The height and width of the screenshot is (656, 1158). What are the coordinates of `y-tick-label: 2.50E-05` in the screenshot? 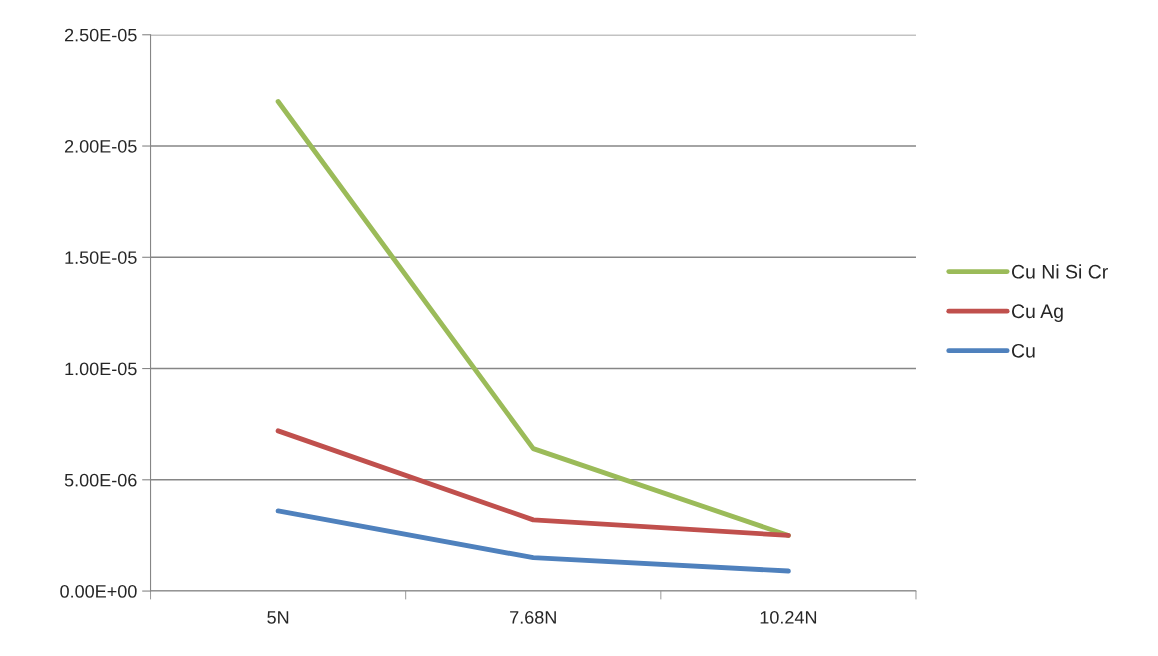 It's located at (100, 35).